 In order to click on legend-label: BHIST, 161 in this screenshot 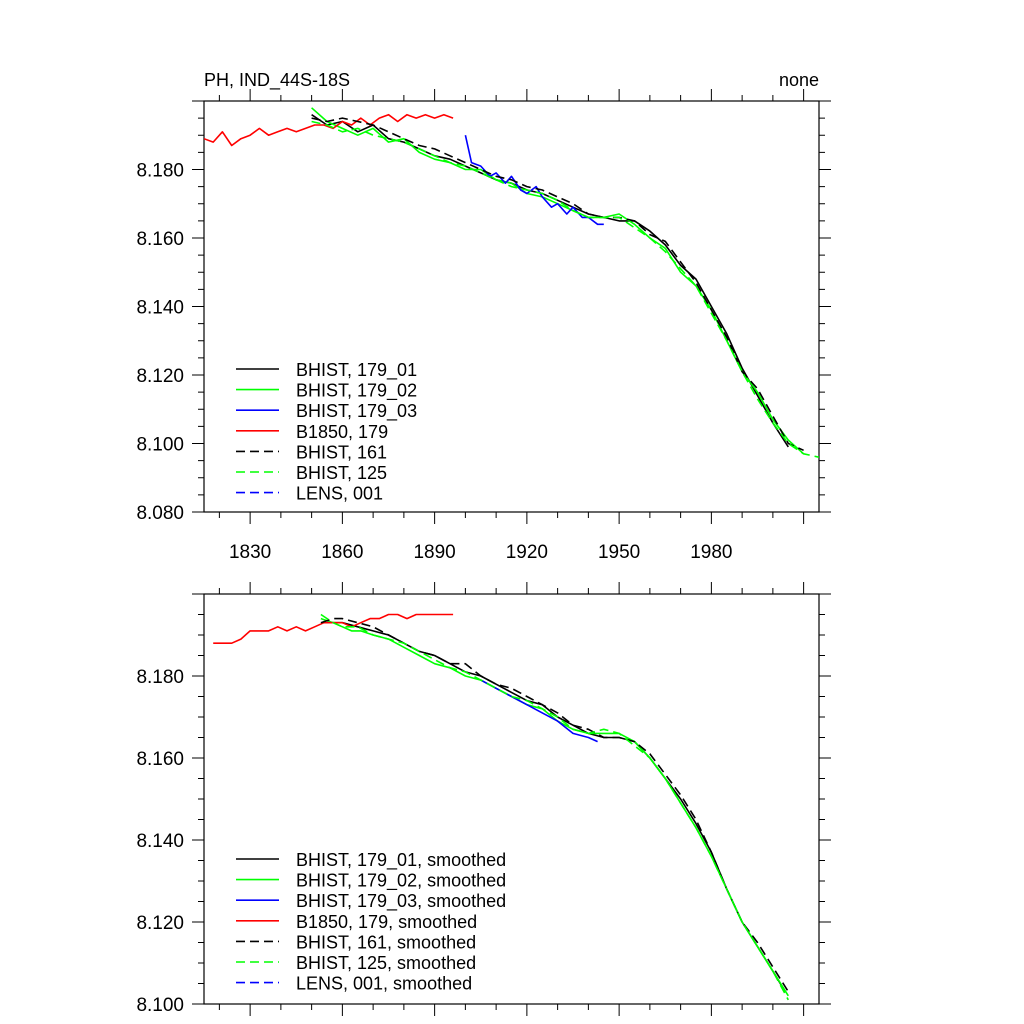, I will do `click(341, 452)`.